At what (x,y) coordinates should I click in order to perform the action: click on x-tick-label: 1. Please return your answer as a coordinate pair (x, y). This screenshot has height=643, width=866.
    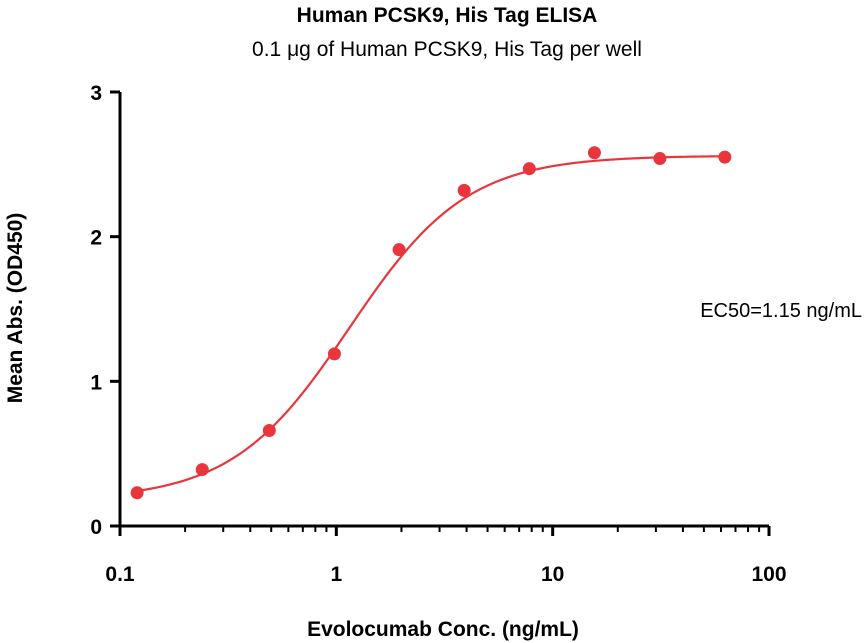
    Looking at the image, I should click on (336, 574).